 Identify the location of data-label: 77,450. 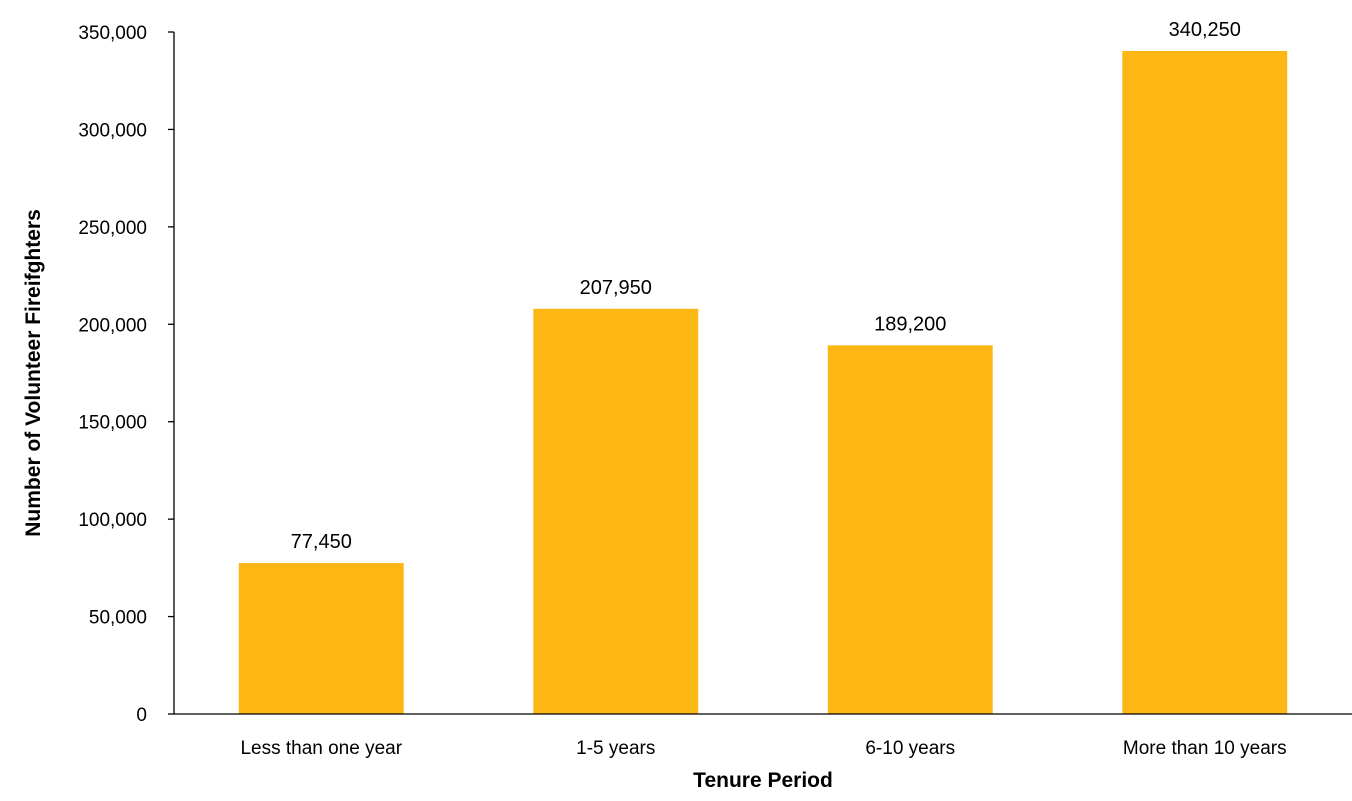
(321, 542).